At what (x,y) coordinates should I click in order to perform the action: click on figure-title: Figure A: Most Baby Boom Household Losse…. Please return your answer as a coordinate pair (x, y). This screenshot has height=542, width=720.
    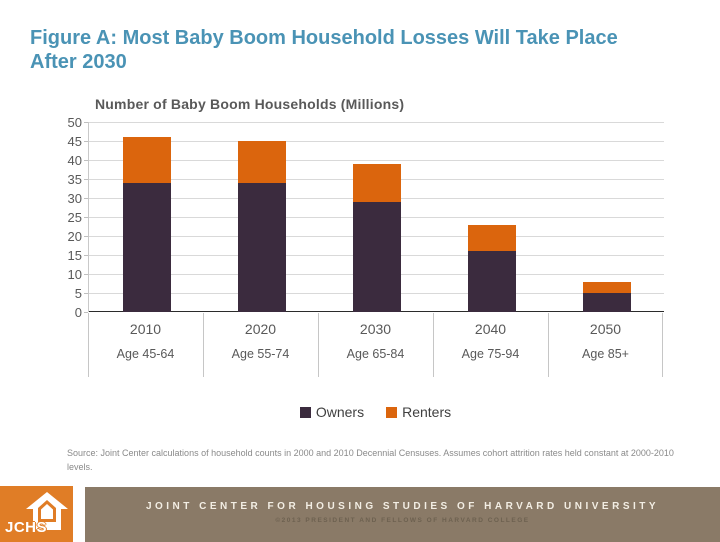
    Looking at the image, I should click on (324, 50).